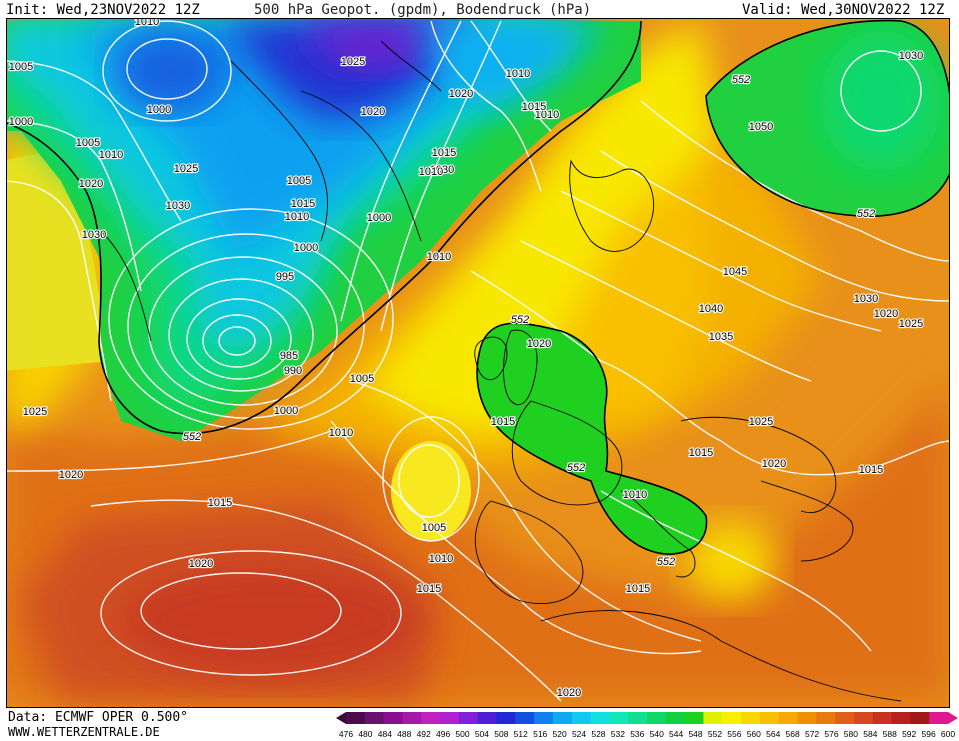 This screenshot has height=741, width=959. What do you see at coordinates (793, 734) in the screenshot?
I see `scale-tick-label: 568` at bounding box center [793, 734].